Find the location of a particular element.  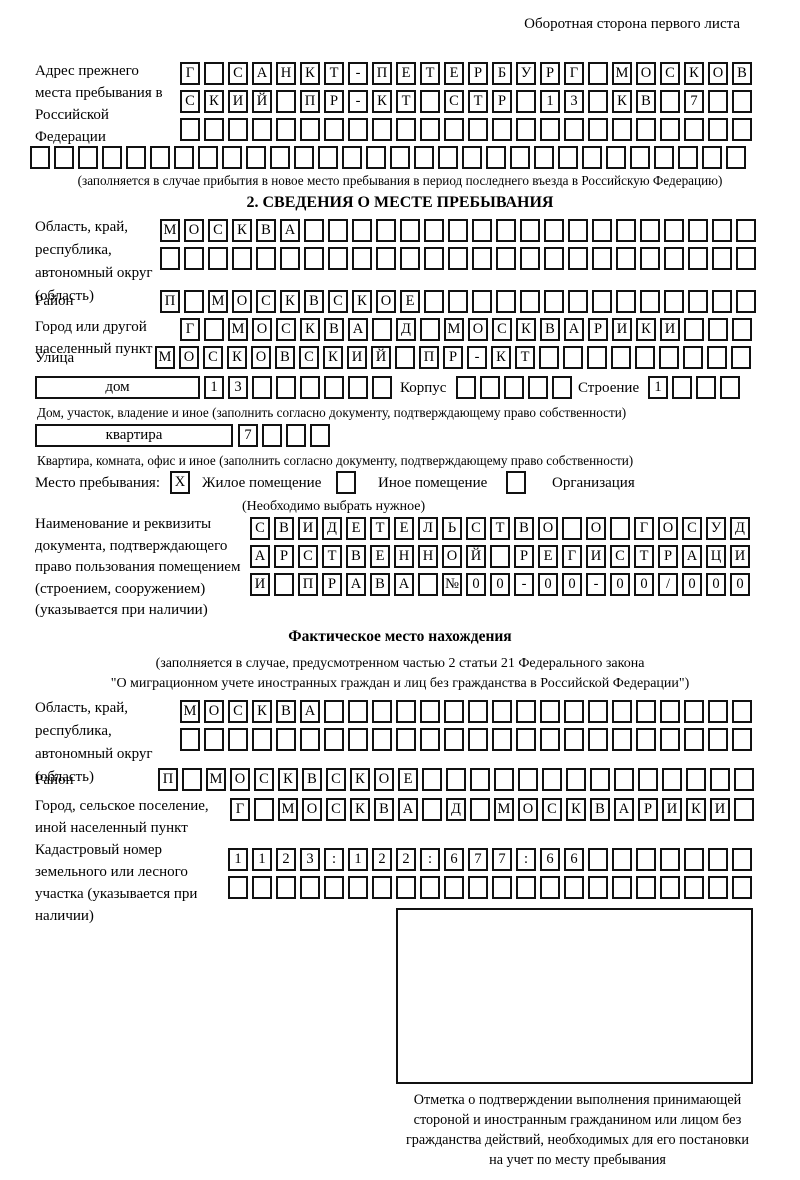

form-cell: : is located at coordinates (334, 859).